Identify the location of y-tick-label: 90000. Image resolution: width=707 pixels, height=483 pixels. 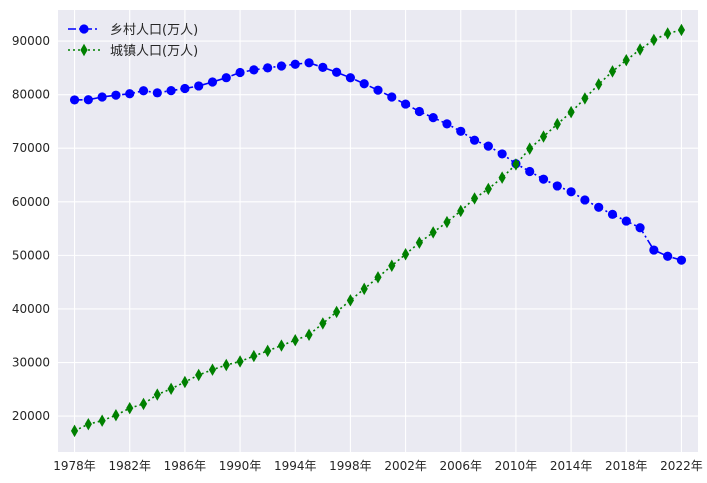
(31, 41).